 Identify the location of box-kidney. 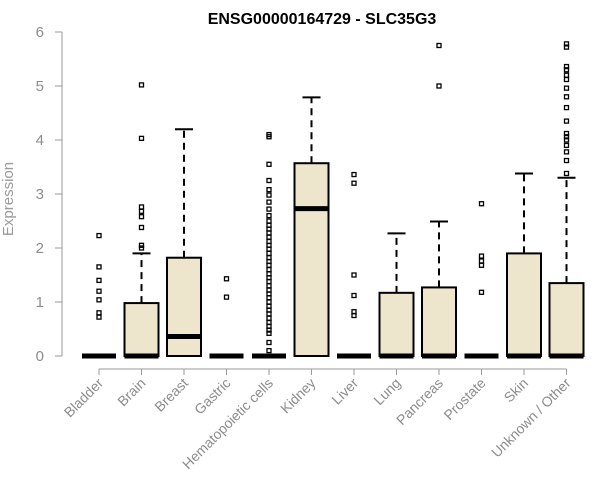
(311, 226).